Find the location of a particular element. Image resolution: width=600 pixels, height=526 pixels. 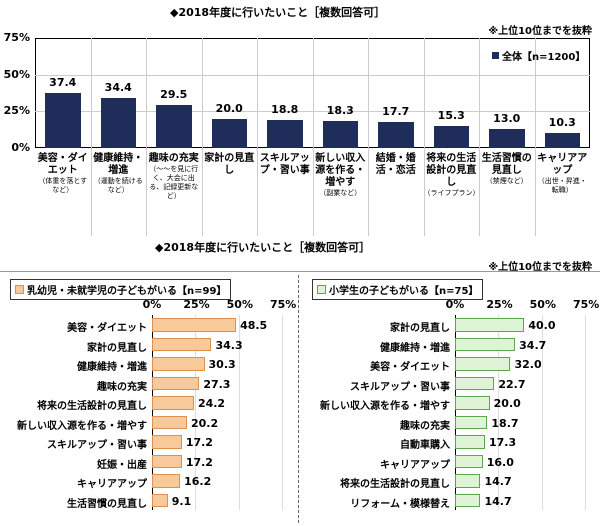

data-label: 40.0 is located at coordinates (542, 325).